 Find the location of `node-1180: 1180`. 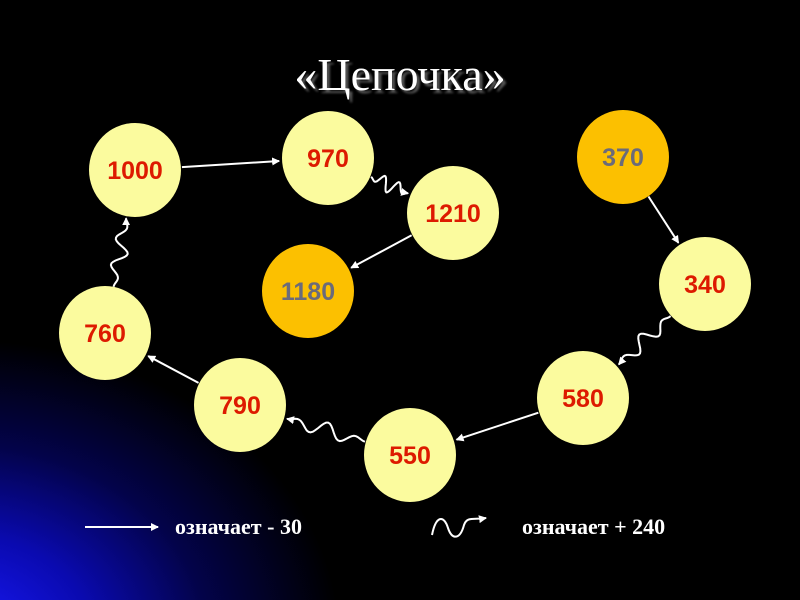

node-1180: 1180 is located at coordinates (308, 291).